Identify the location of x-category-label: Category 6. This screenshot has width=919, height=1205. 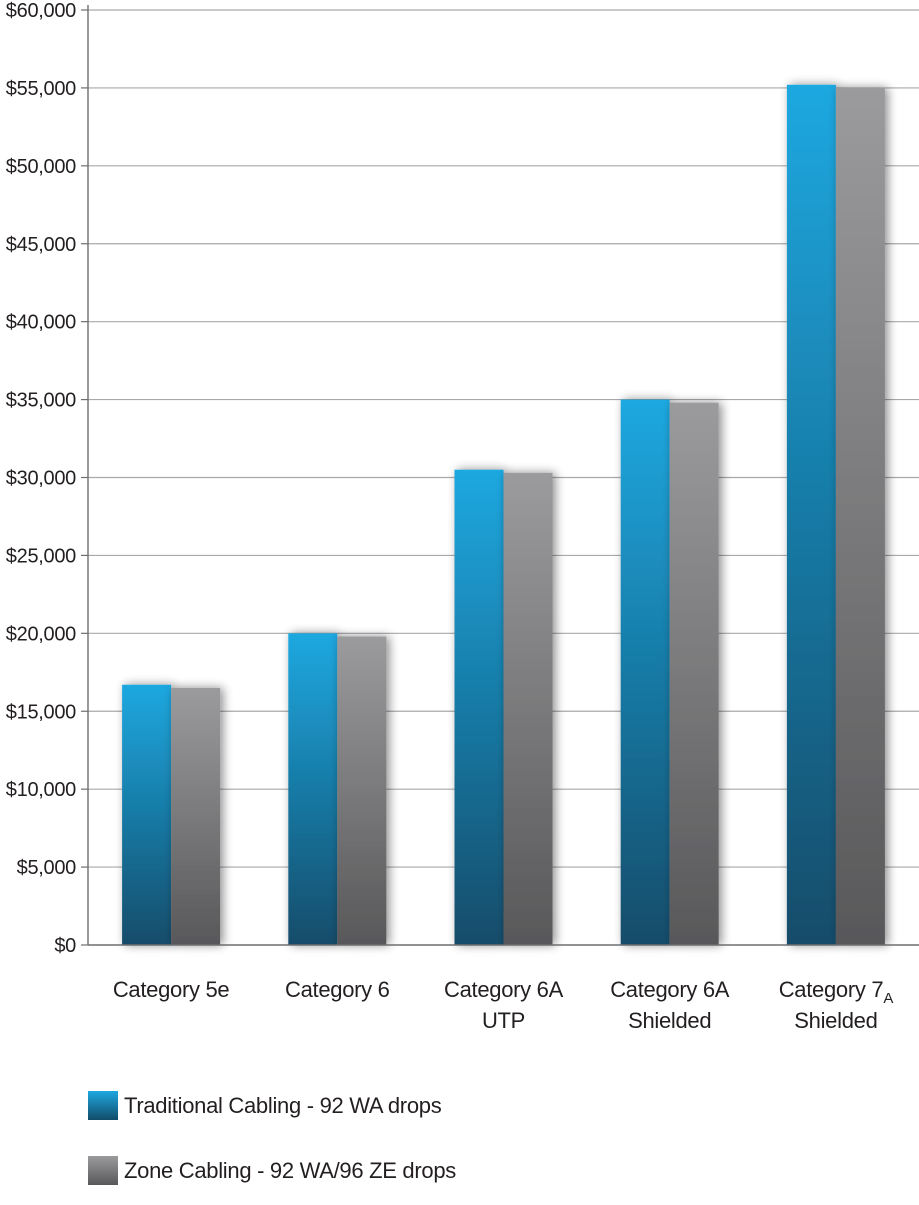
(337, 989).